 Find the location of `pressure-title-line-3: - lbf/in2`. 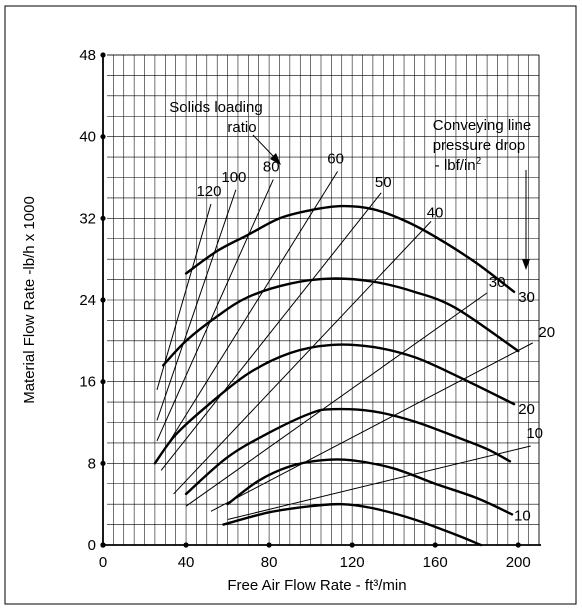

pressure-title-line-3: - lbf/in2 is located at coordinates (458, 165).